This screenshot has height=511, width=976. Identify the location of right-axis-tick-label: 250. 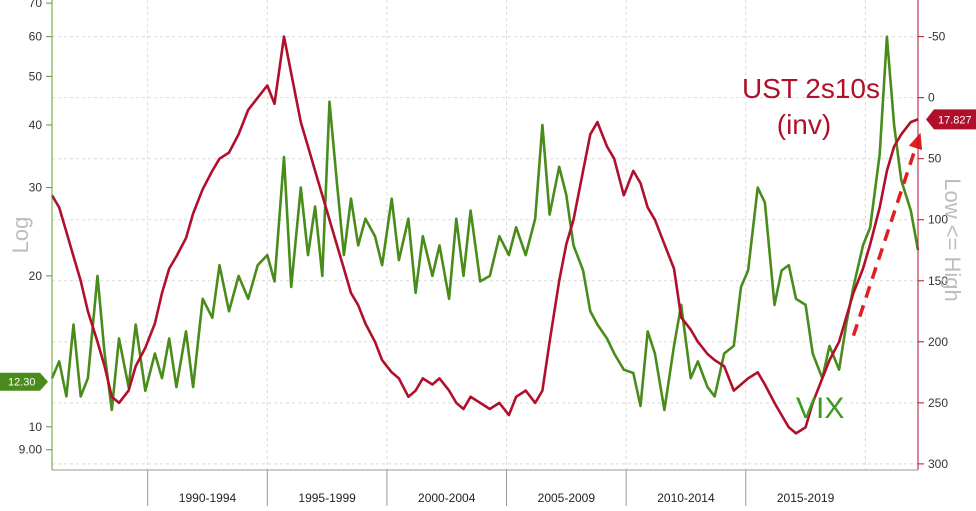
(938, 403).